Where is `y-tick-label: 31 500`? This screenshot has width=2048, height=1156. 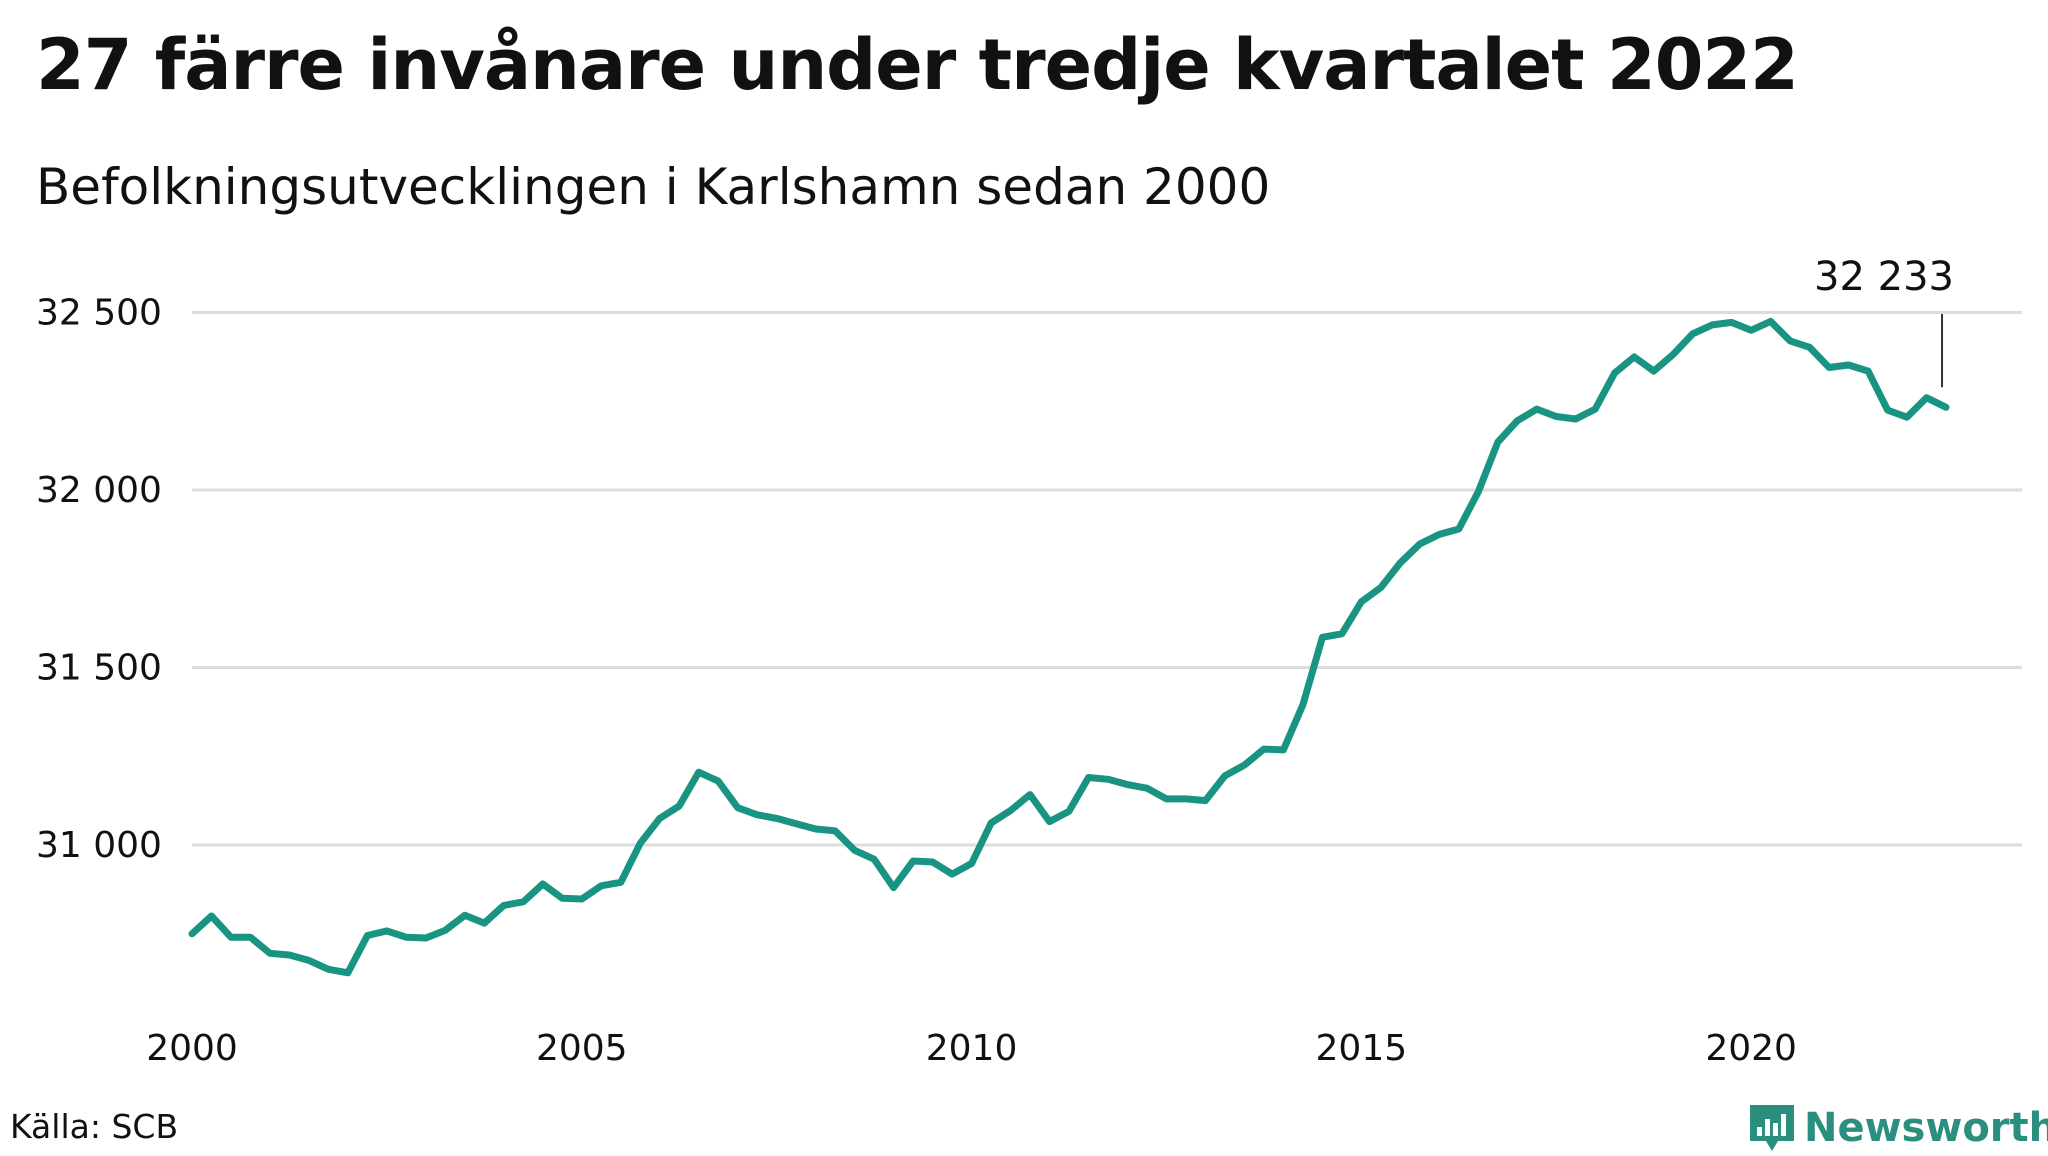 y-tick-label: 31 500 is located at coordinates (99, 668).